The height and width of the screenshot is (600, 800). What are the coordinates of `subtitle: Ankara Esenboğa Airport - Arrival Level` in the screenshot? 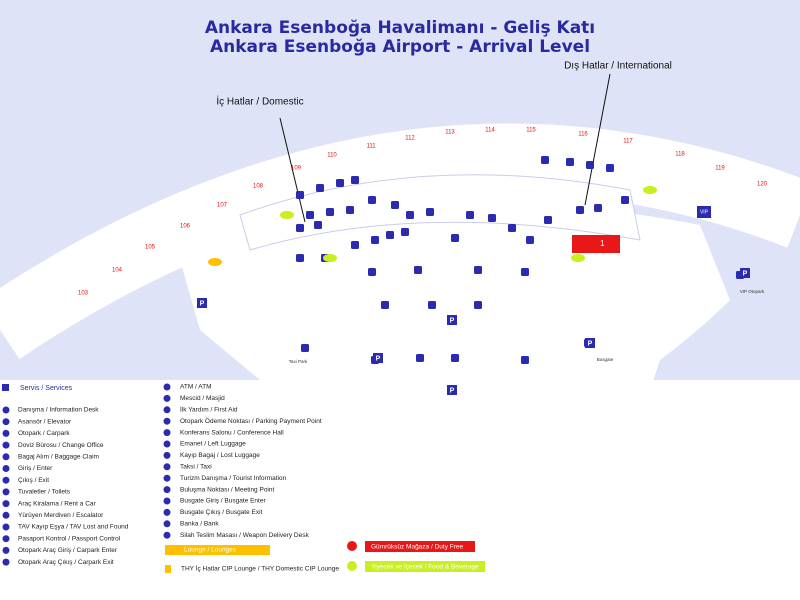 It's located at (400, 47).